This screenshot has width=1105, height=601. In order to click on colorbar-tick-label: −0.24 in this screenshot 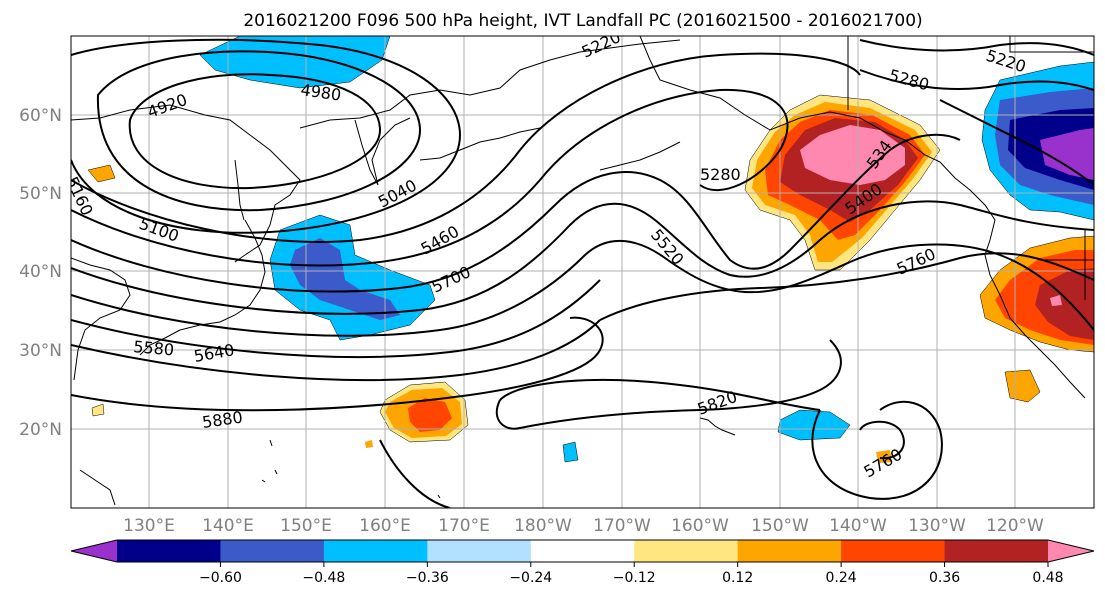, I will do `click(530, 578)`.